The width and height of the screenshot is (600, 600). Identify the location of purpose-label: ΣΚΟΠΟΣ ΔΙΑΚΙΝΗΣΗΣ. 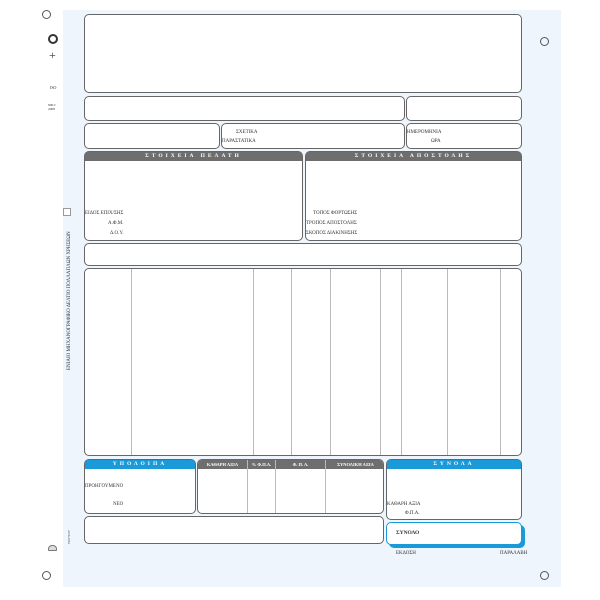
(332, 233).